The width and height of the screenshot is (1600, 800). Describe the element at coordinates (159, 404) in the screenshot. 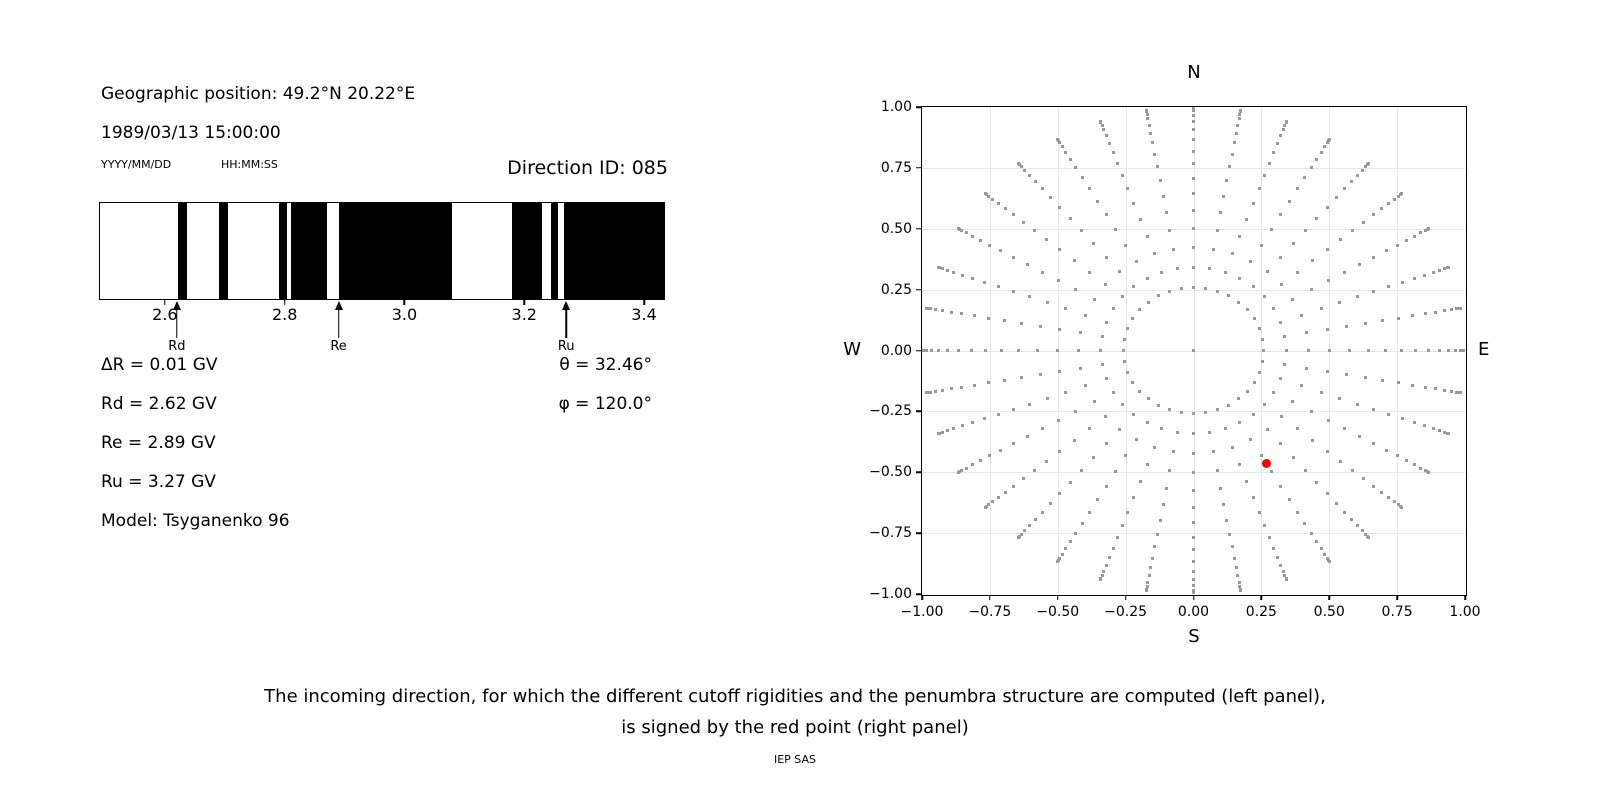

I see `rd-value: Rd = 2.62 GV` at that location.